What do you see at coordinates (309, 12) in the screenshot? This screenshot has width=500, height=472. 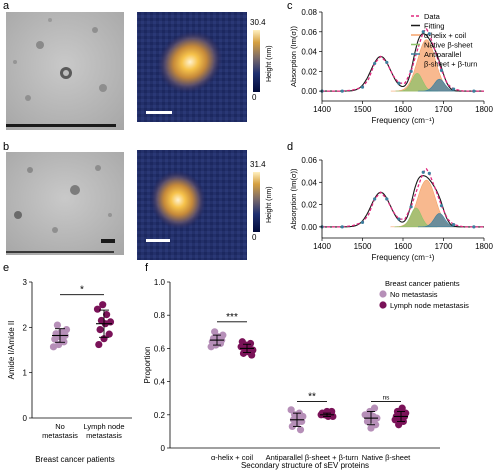 I see `y-tick-label-c: 0.08` at bounding box center [309, 12].